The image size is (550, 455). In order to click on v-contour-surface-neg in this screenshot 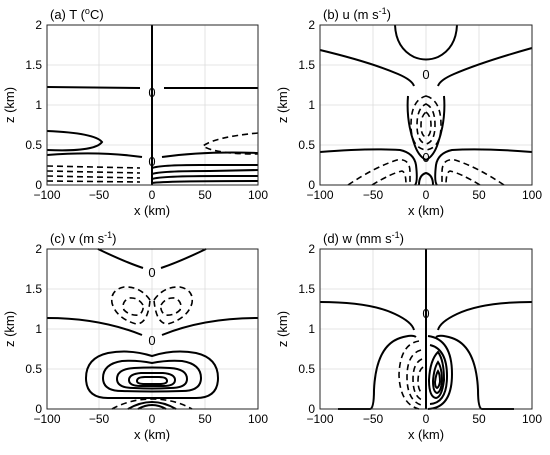, I will do `click(152, 404)`.